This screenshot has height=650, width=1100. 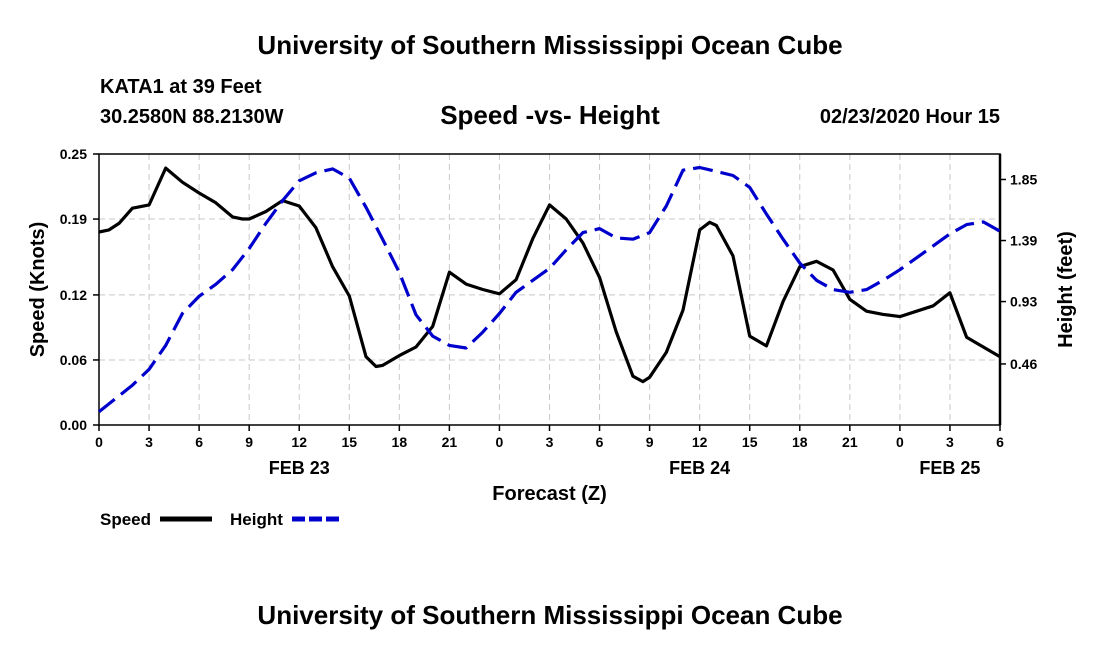 What do you see at coordinates (1023, 179) in the screenshot?
I see `y2-tick-label: 1.85` at bounding box center [1023, 179].